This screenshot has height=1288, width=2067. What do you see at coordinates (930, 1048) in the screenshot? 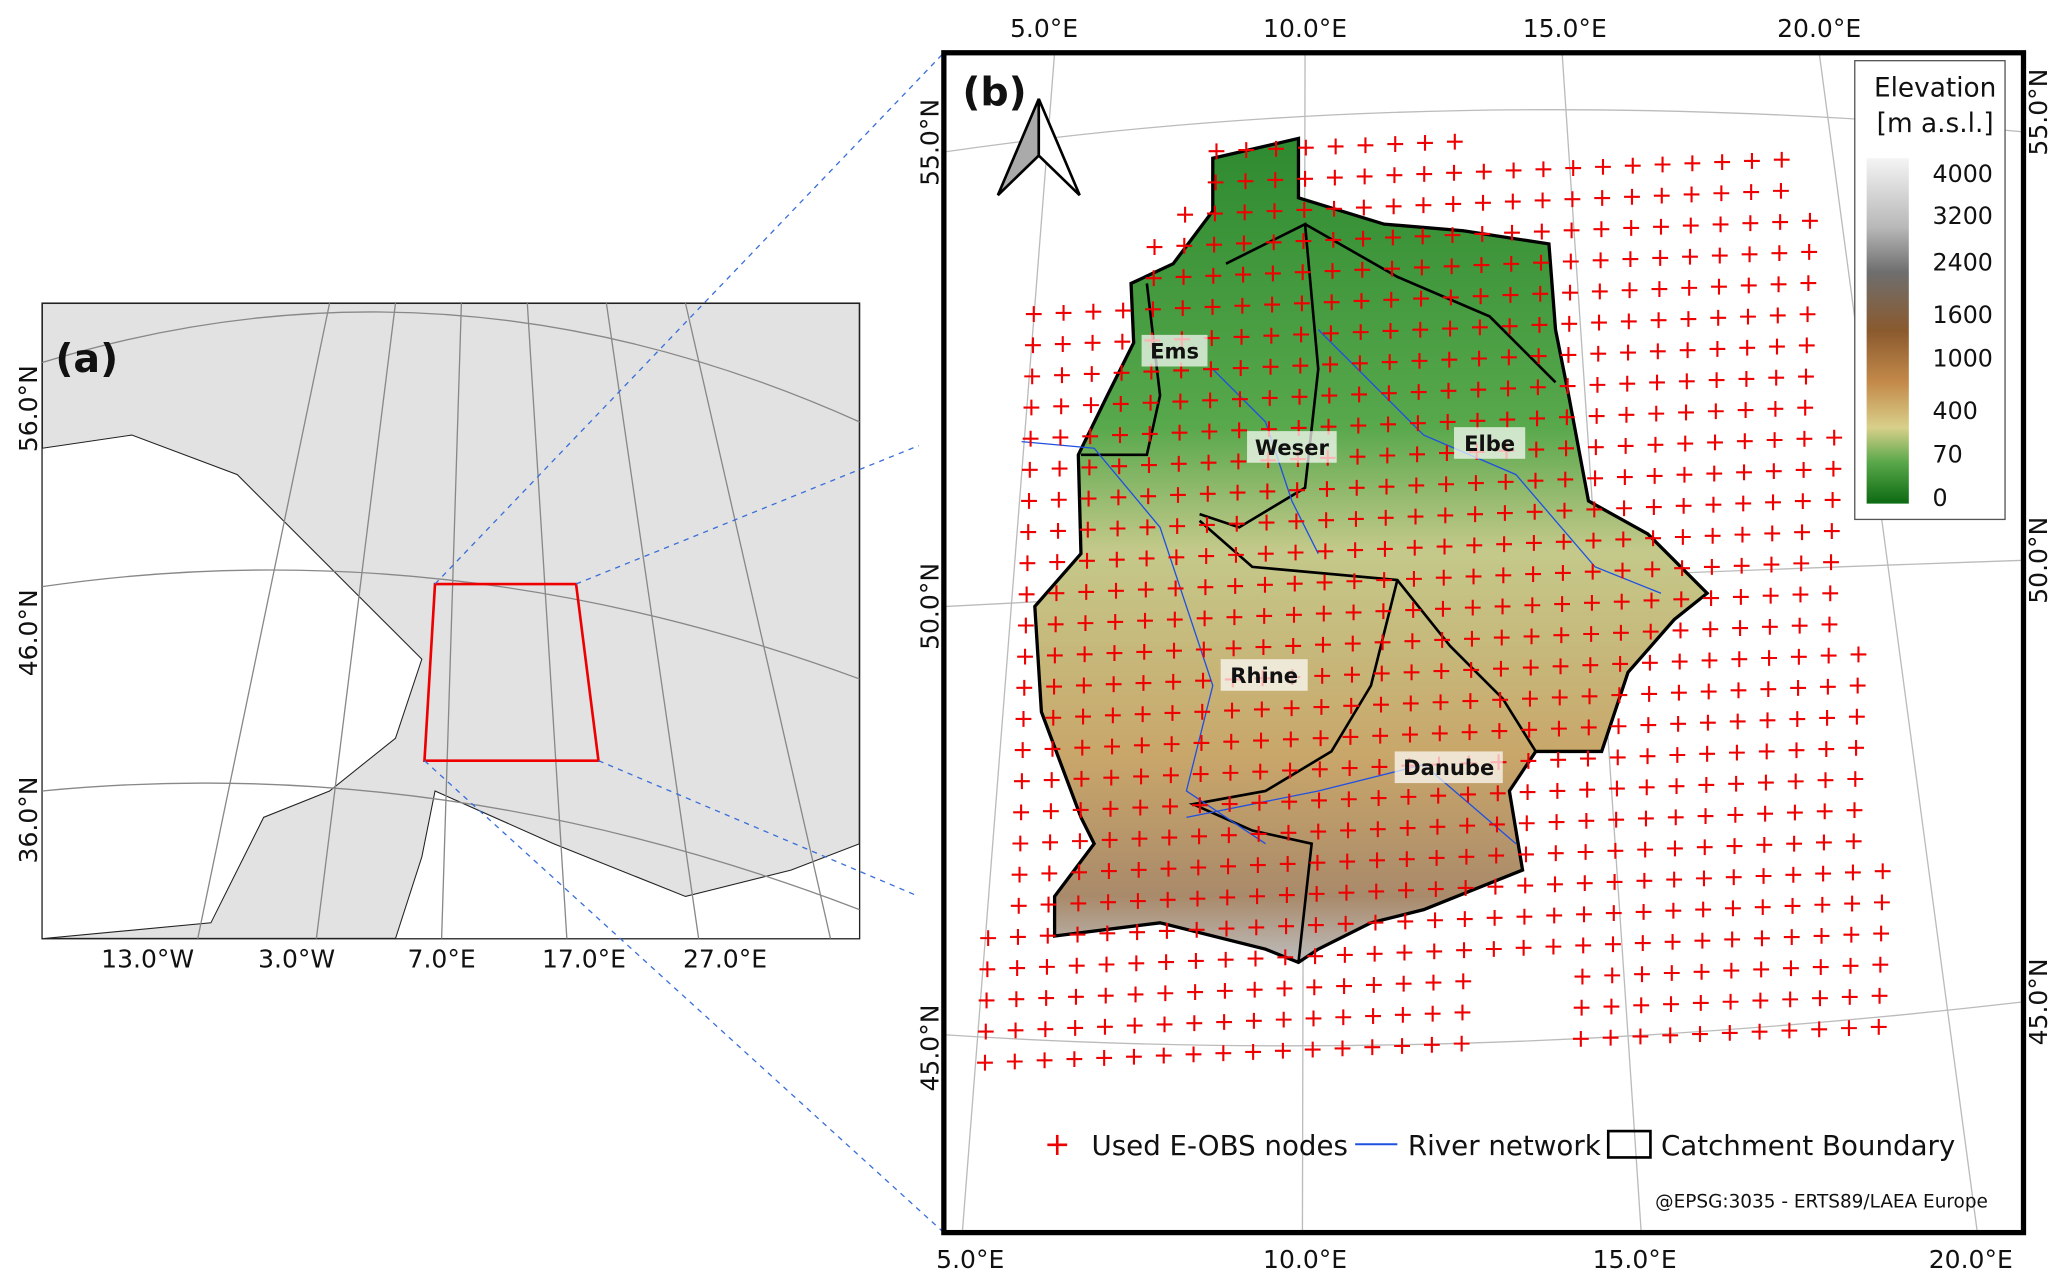
I see `lat-label: 45.0°N` at bounding box center [930, 1048].